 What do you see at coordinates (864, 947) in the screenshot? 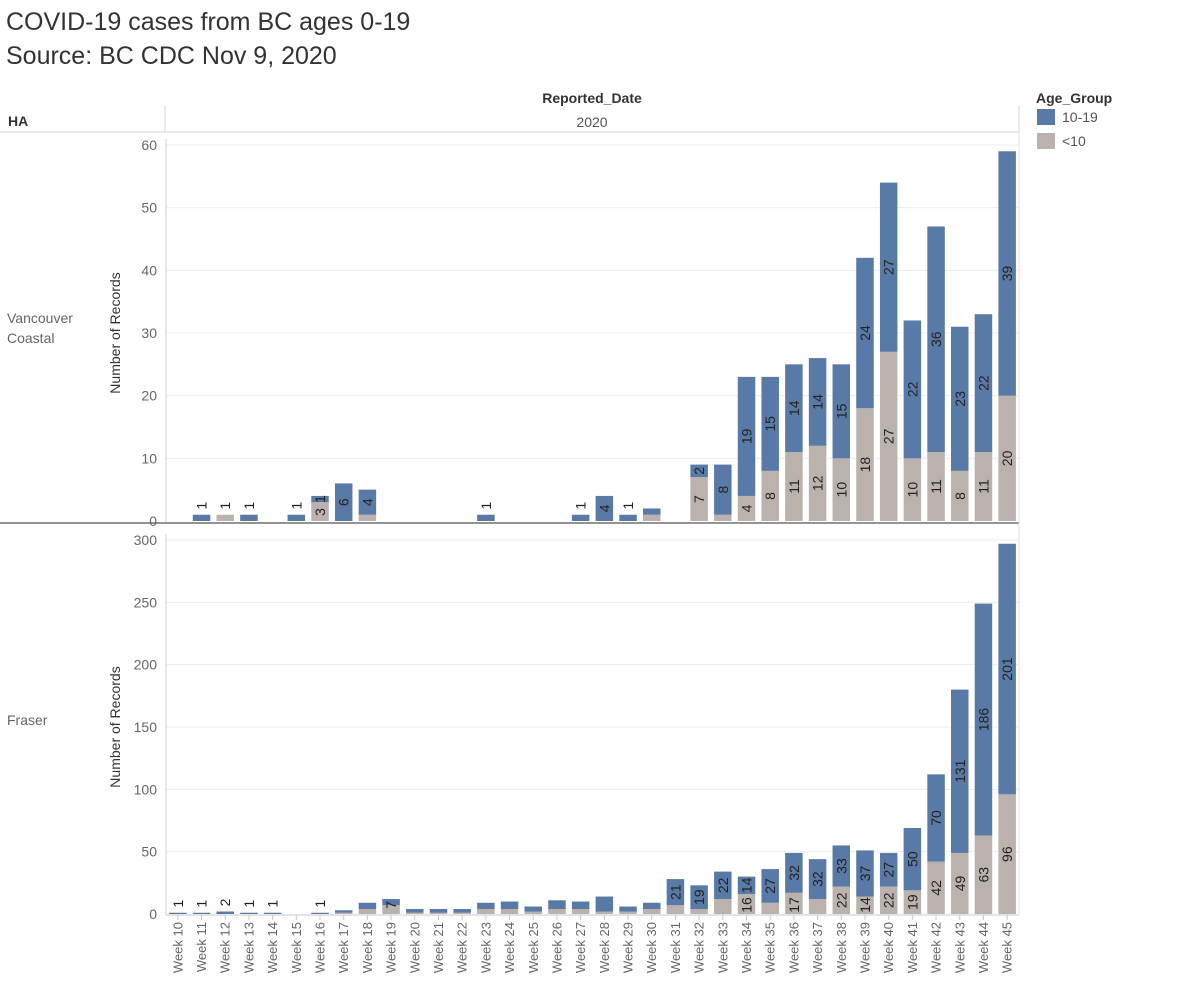
I see `x-tick-label: Week 39` at bounding box center [864, 947].